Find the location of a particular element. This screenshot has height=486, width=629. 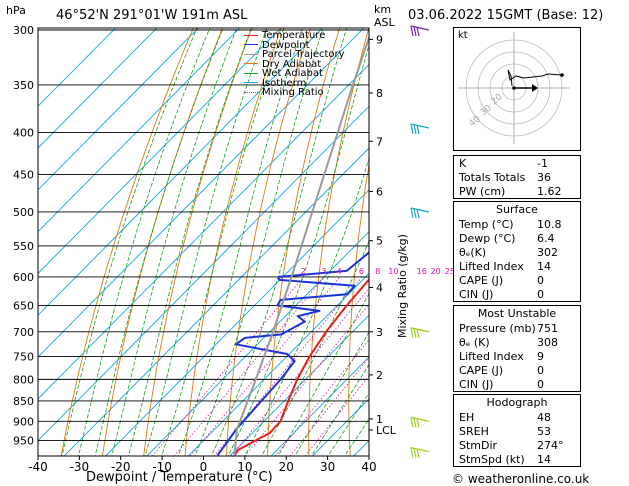

wet-adiabat-line is located at coordinates (323, 374).